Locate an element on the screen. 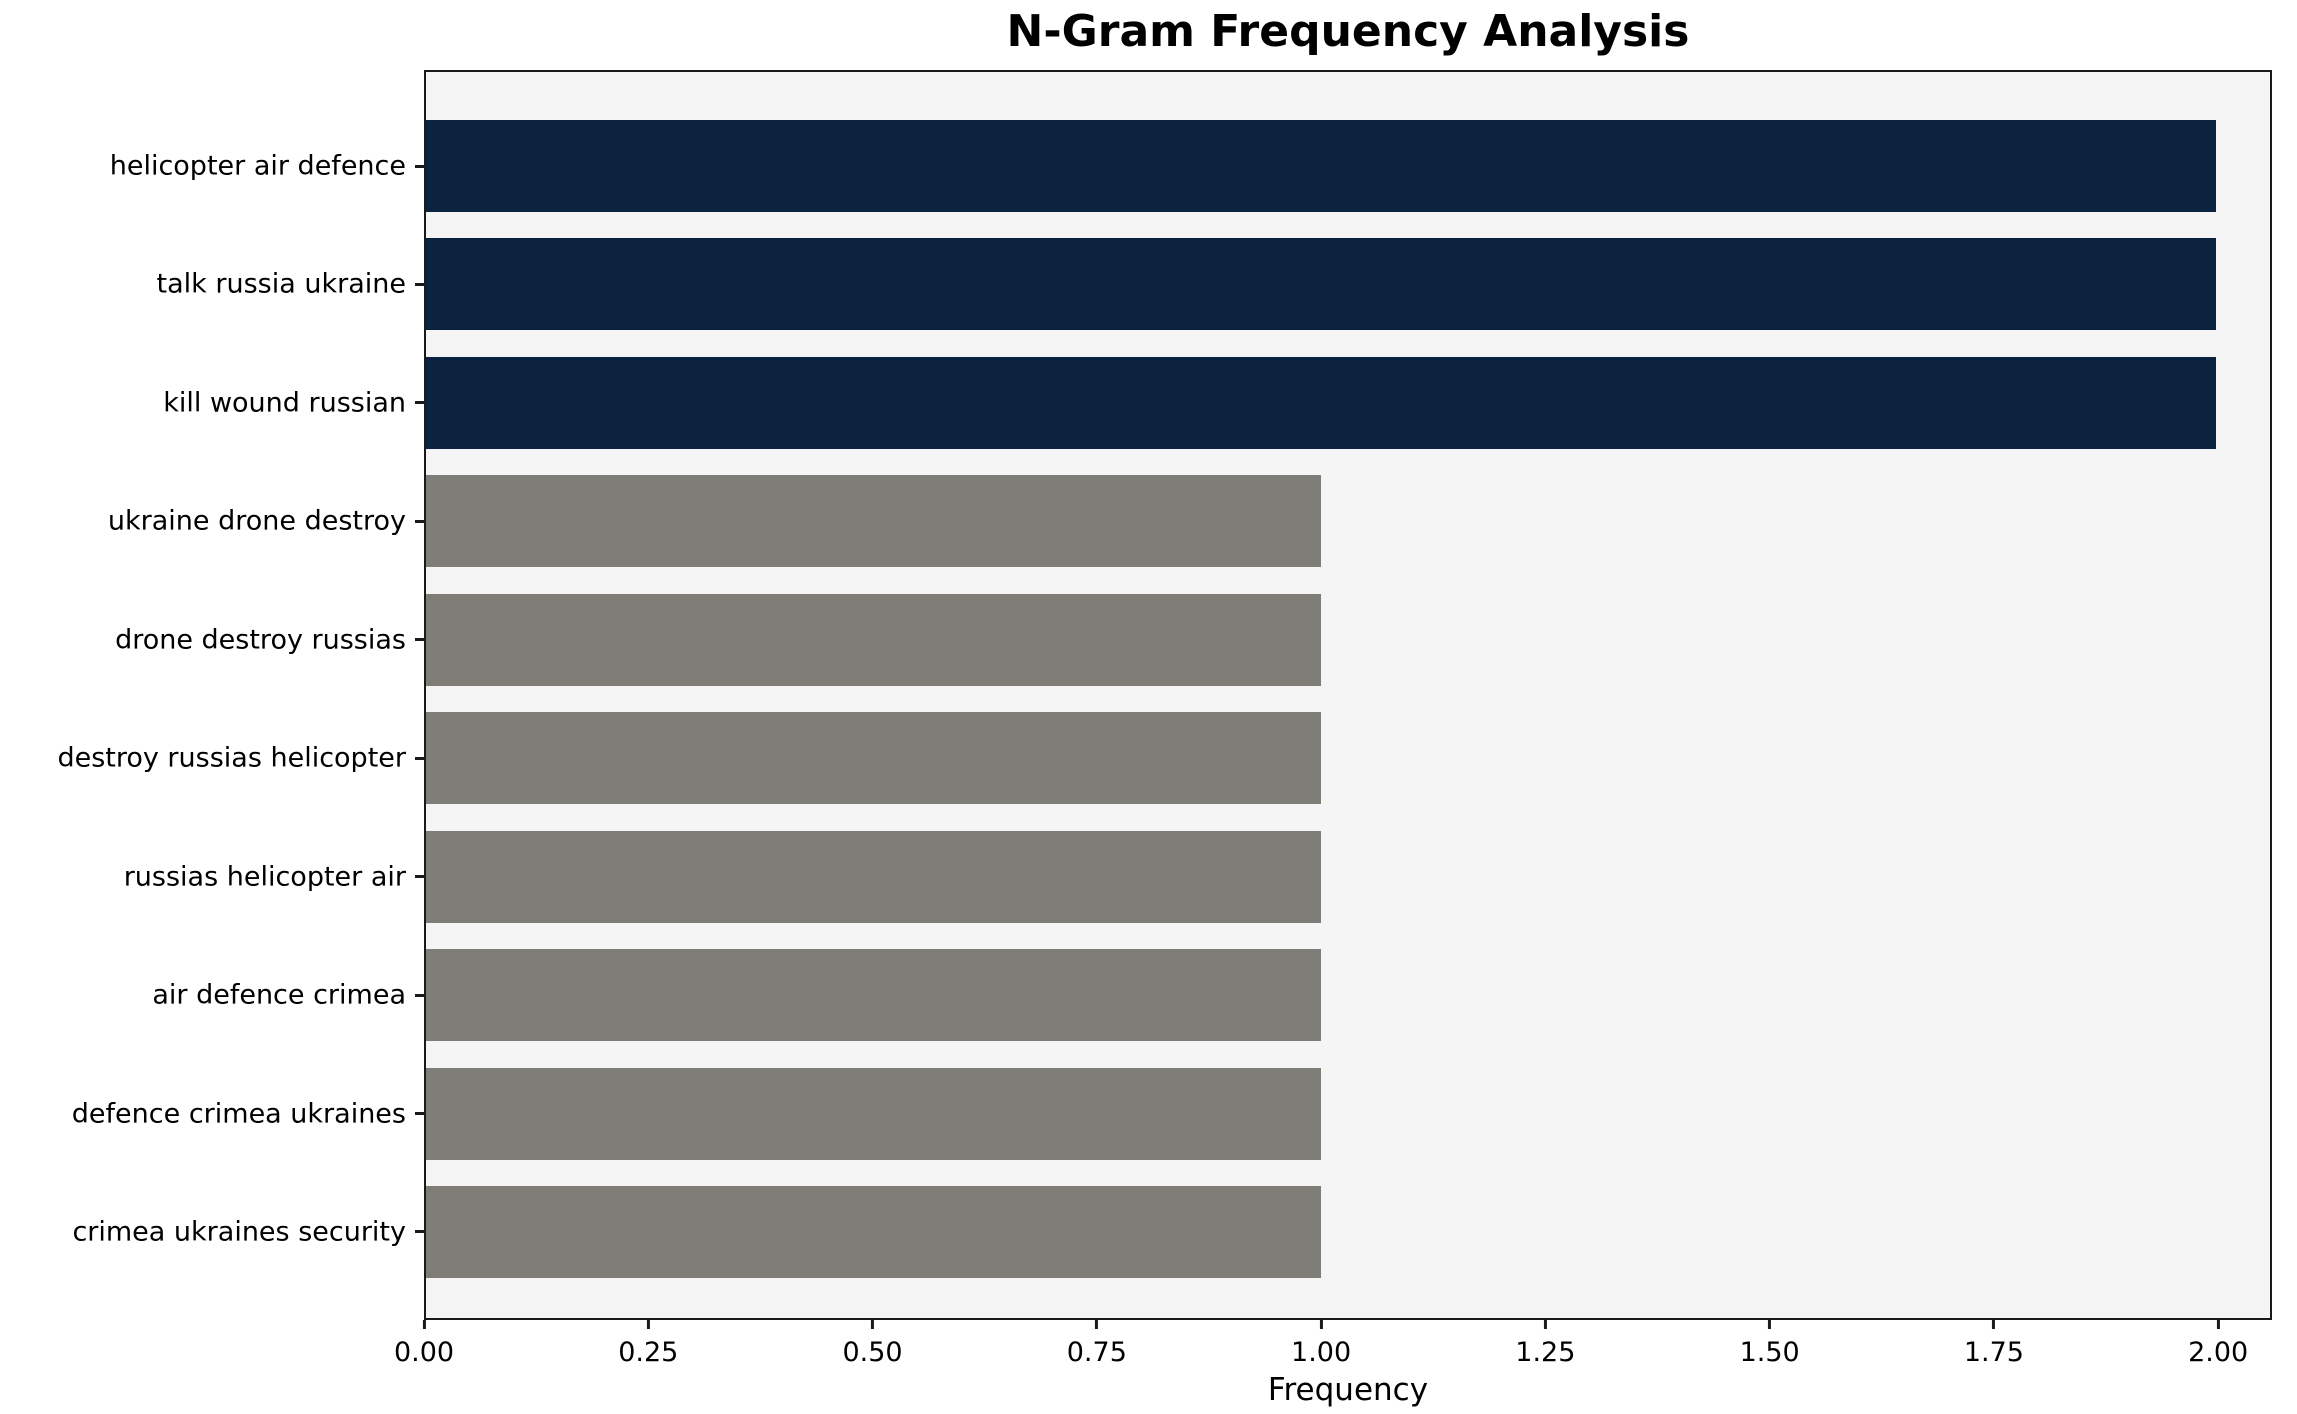 The width and height of the screenshot is (2297, 1414). bar-row: drone destroy russias is located at coordinates (1192, 639).